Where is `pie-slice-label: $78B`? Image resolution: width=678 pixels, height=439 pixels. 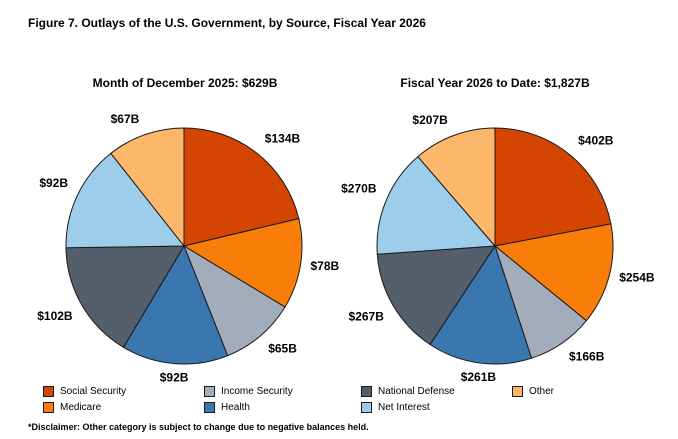 pie-slice-label: $78B is located at coordinates (325, 266).